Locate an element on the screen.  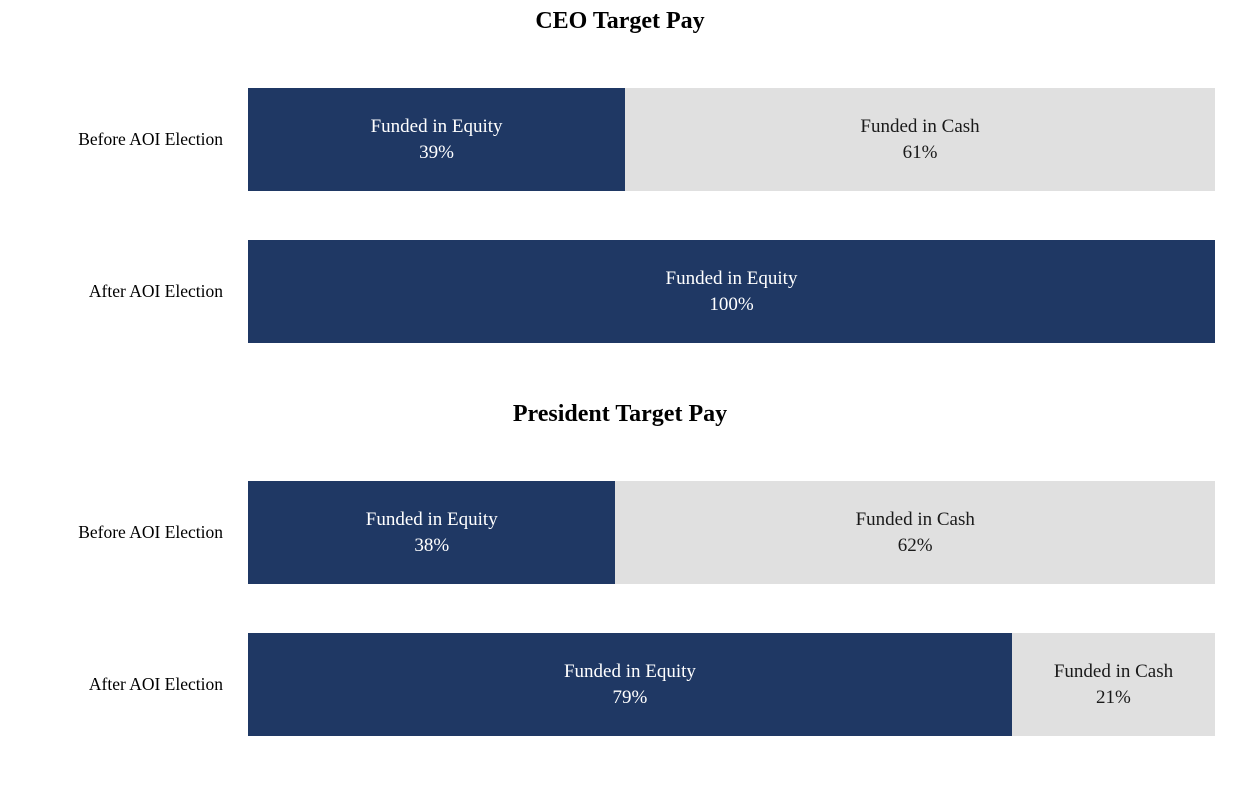
segment-value: 38% is located at coordinates (432, 545).